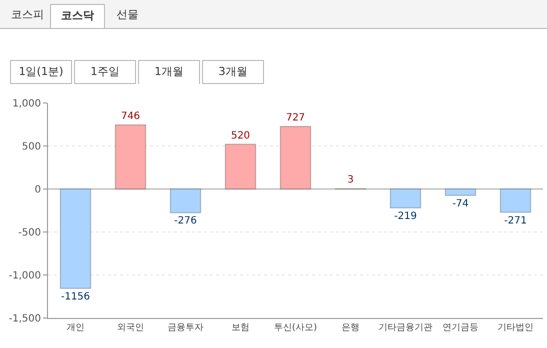  Describe the element at coordinates (185, 221) in the screenshot. I see `data-label: -276` at that location.